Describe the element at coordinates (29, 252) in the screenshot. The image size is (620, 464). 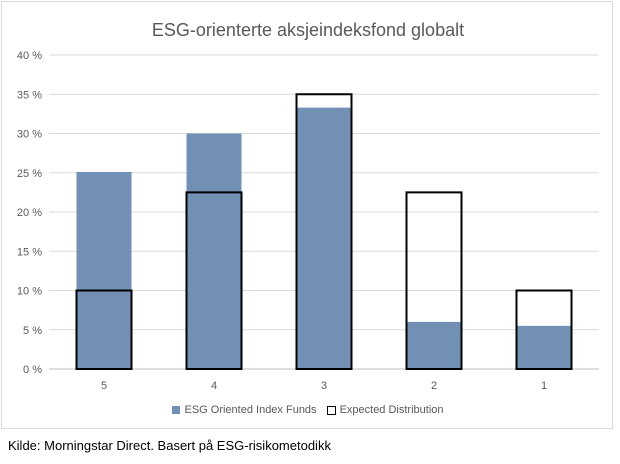
I see `y-tick-label: 15 %` at that location.